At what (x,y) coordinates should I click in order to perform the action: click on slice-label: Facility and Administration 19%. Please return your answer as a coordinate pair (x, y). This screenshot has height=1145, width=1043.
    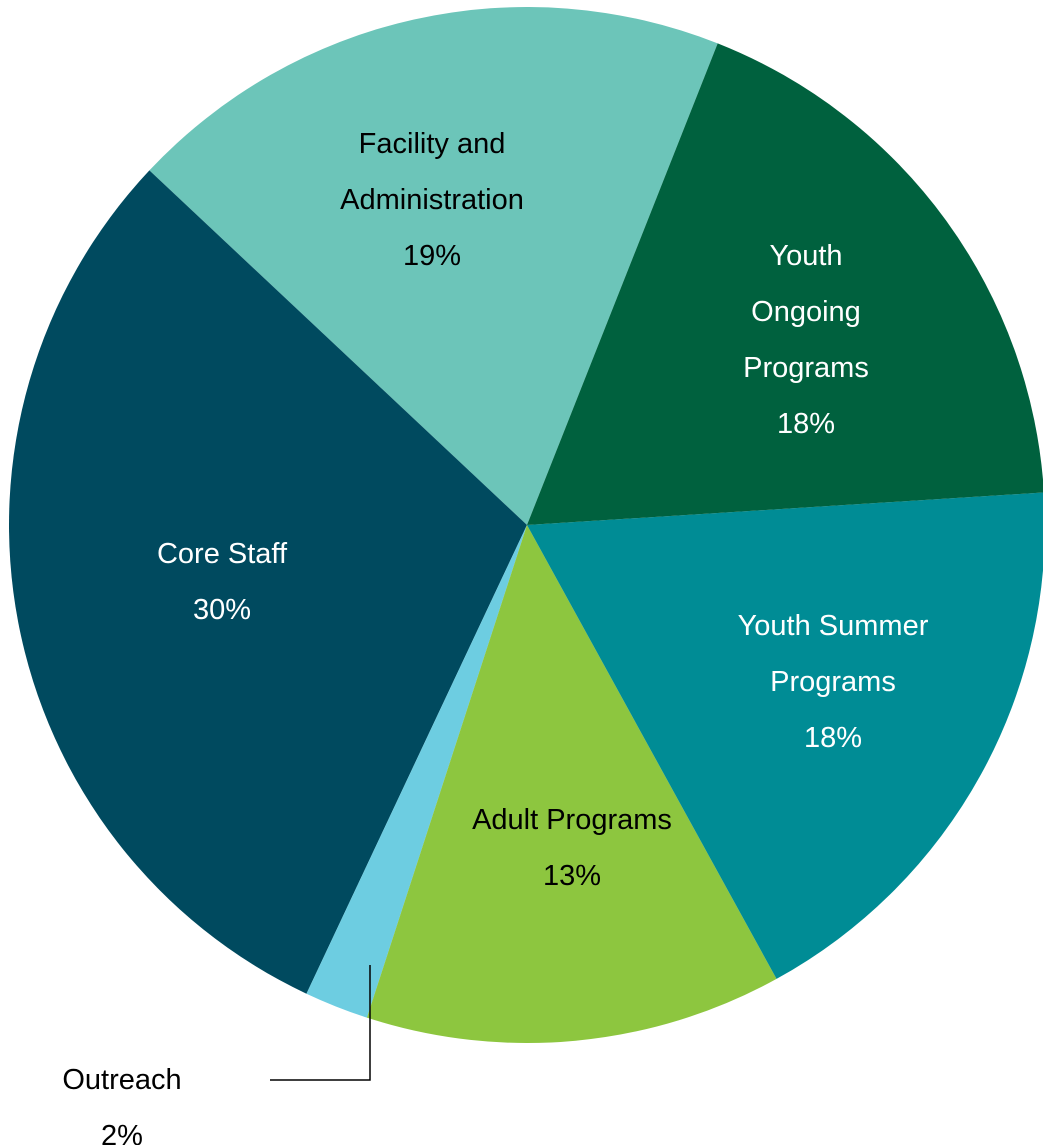
    Looking at the image, I should click on (432, 200).